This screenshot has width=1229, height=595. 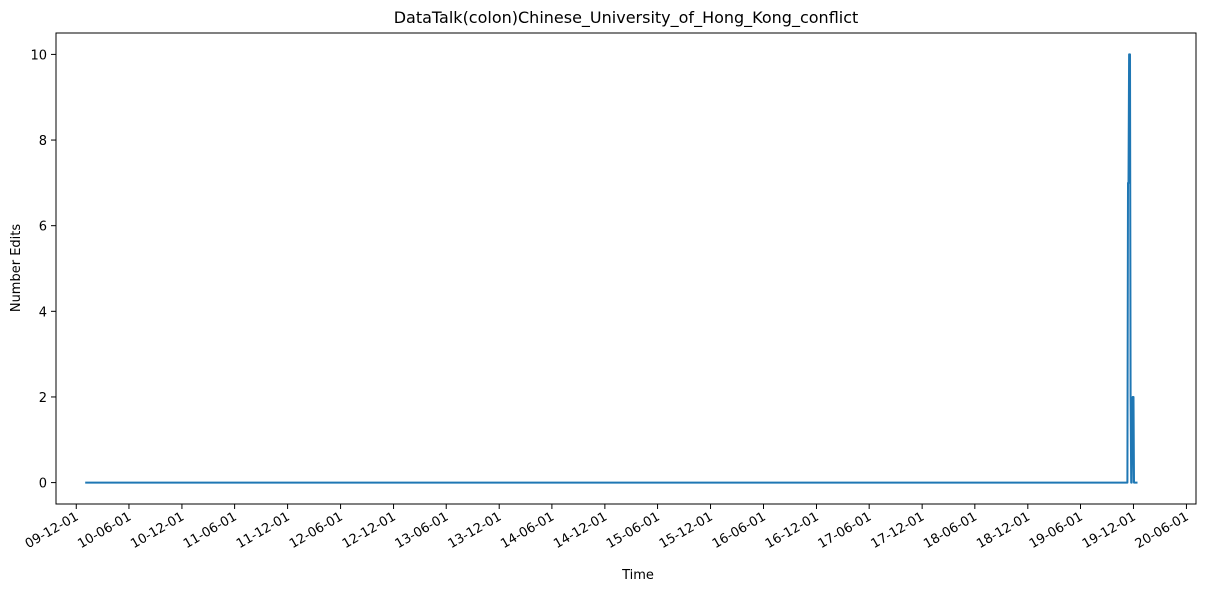 What do you see at coordinates (739, 530) in the screenshot?
I see `x-tick-label: 16-06-01` at bounding box center [739, 530].